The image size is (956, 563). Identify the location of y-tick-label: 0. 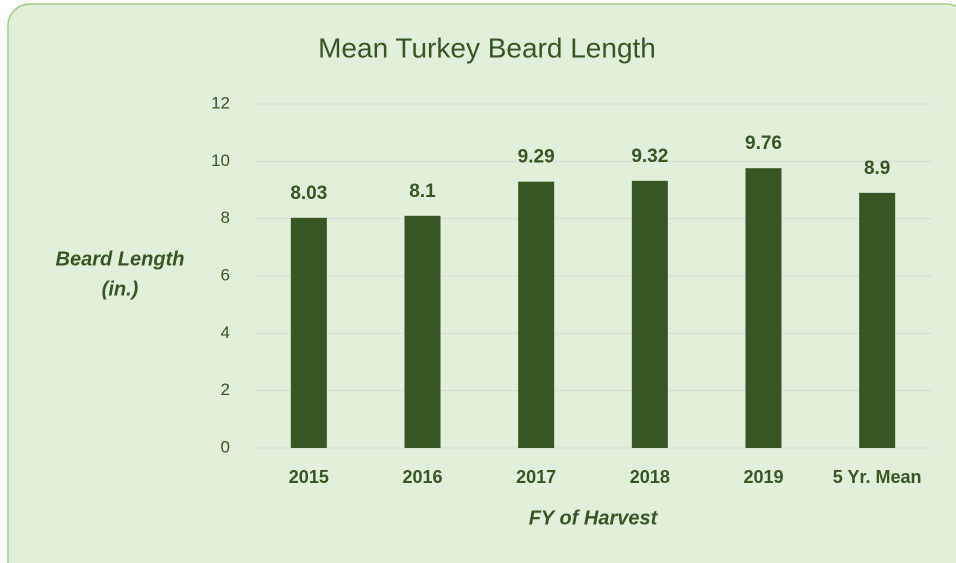
(225, 446).